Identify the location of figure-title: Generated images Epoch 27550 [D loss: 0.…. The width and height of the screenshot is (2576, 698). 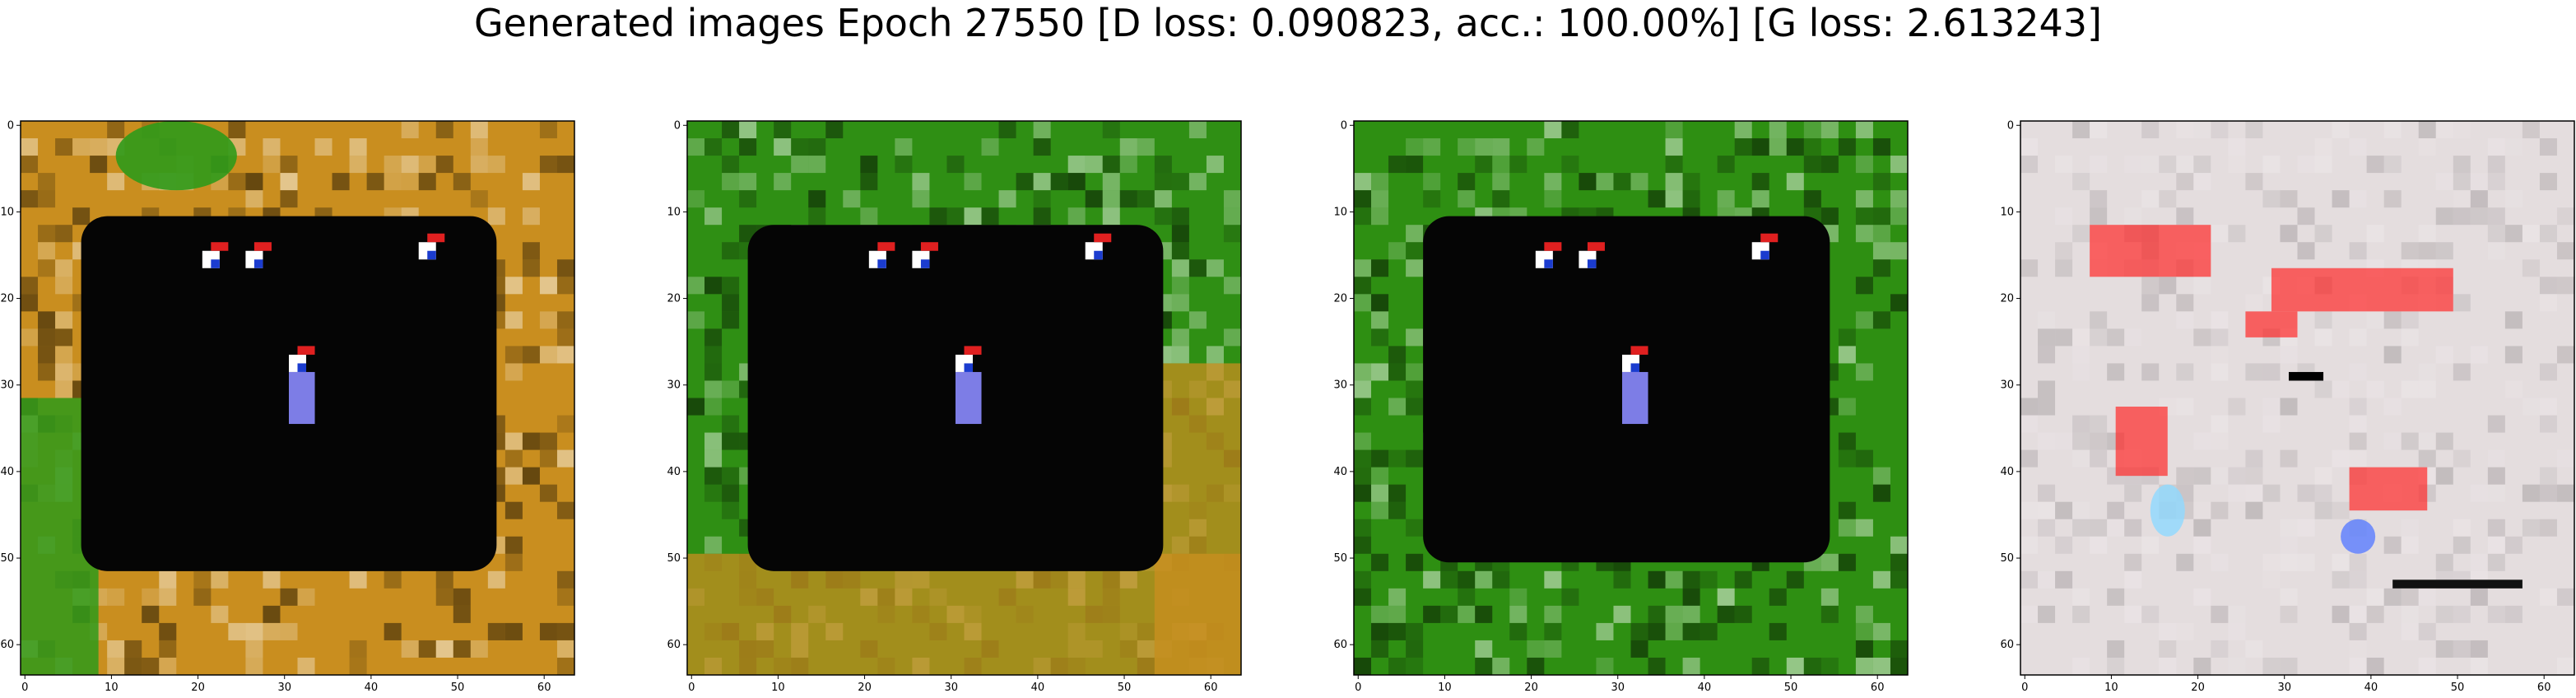
(1288, 23).